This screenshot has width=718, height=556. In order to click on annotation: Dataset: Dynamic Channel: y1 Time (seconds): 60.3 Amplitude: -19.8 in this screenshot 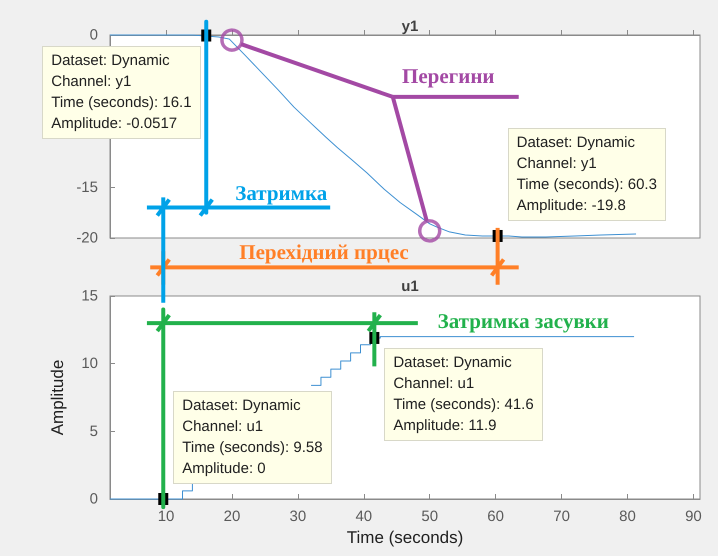, I will do `click(587, 174)`.